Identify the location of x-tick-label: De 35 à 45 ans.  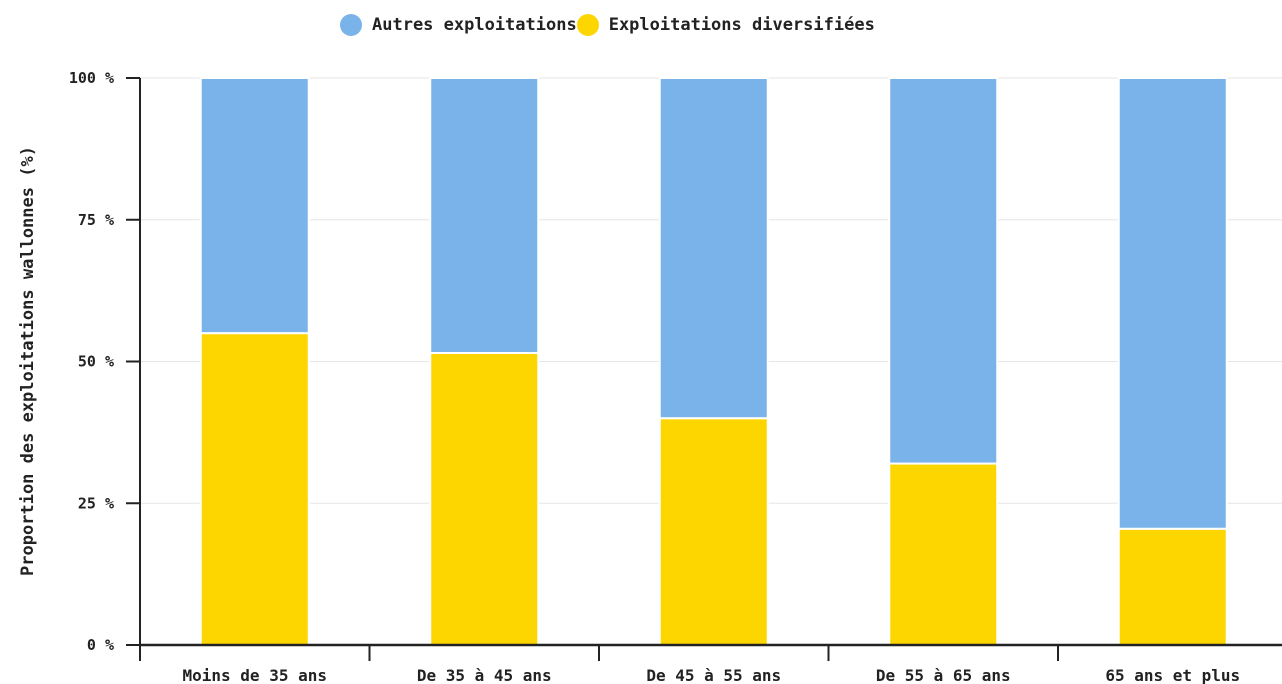
(484, 675).